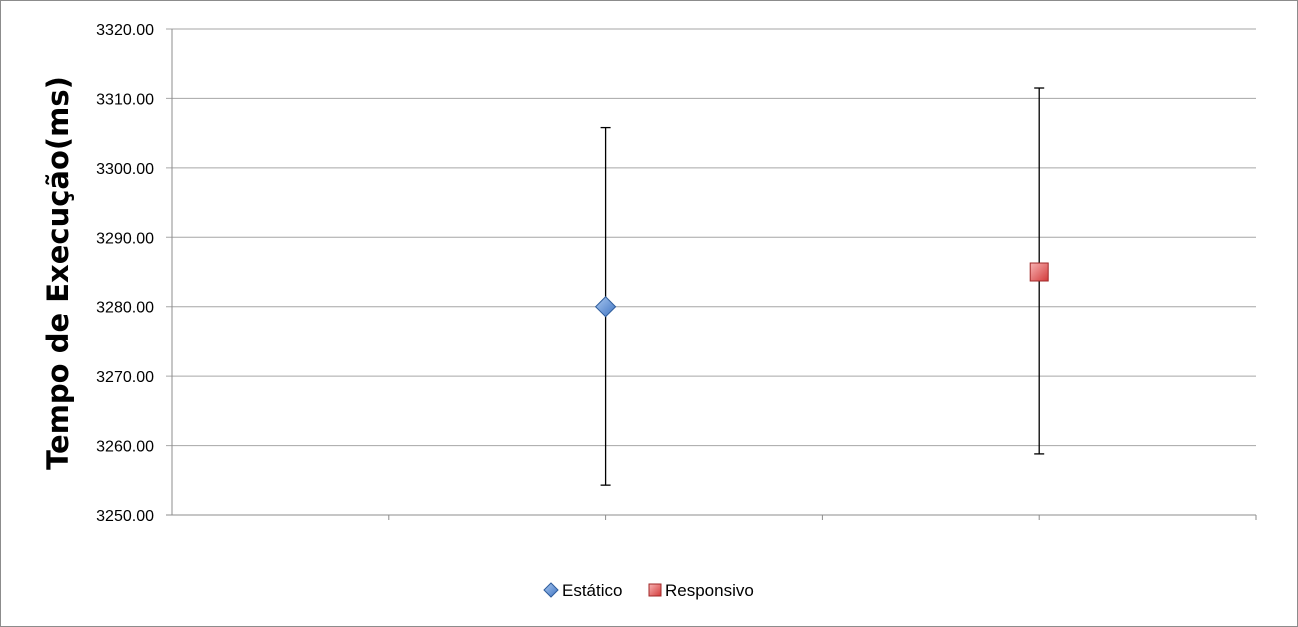 Image resolution: width=1298 pixels, height=627 pixels. Describe the element at coordinates (58, 273) in the screenshot. I see `y-axis-title: Tempo de Execução(ms)` at that location.